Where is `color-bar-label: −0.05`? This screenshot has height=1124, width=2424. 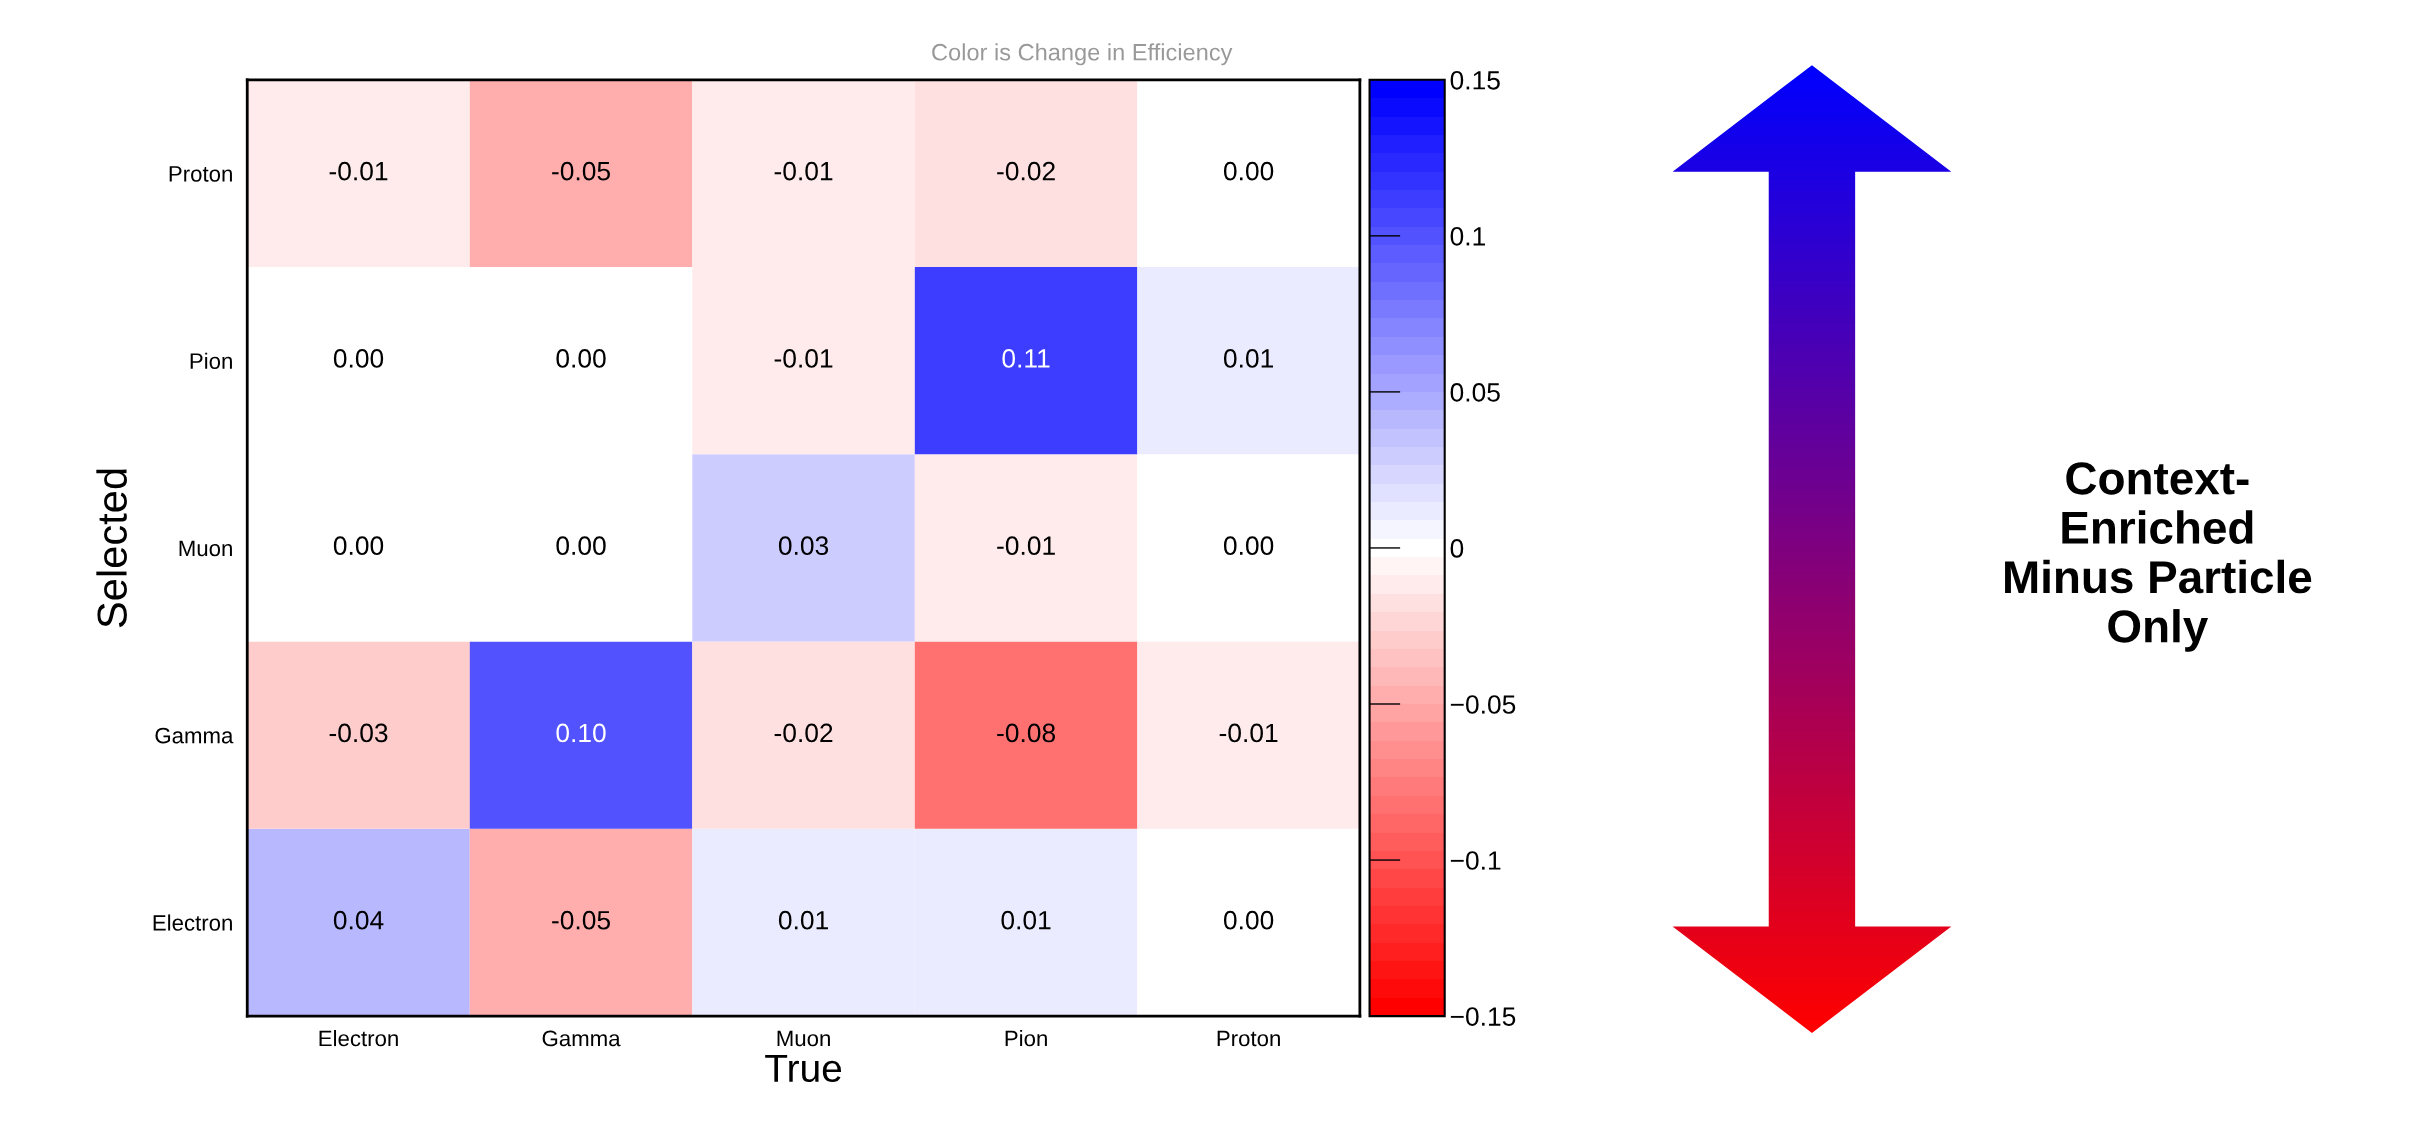
color-bar-label: −0.05 is located at coordinates (1483, 704).